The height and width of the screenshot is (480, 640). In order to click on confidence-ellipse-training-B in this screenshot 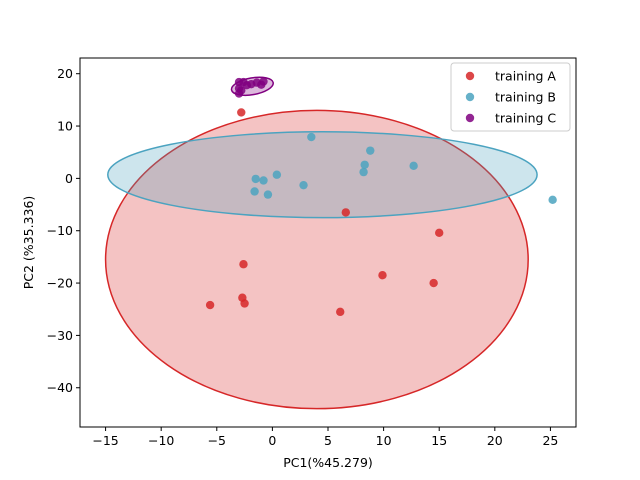, I will do `click(322, 175)`.